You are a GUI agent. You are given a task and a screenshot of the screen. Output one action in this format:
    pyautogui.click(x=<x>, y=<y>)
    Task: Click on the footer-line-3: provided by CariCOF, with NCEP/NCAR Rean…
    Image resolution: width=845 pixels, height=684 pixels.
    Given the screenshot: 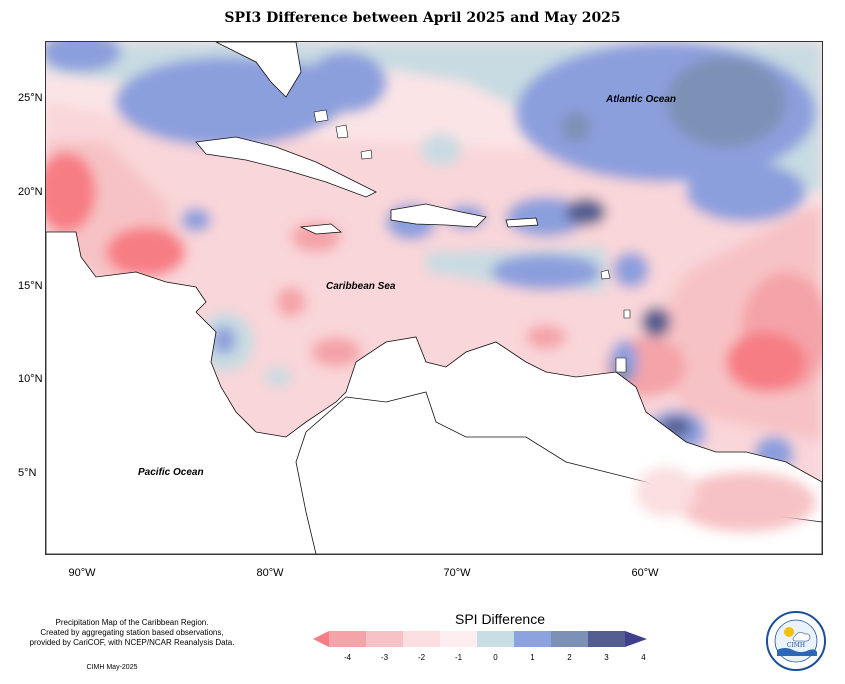 What is the action you would take?
    pyautogui.click(x=132, y=642)
    